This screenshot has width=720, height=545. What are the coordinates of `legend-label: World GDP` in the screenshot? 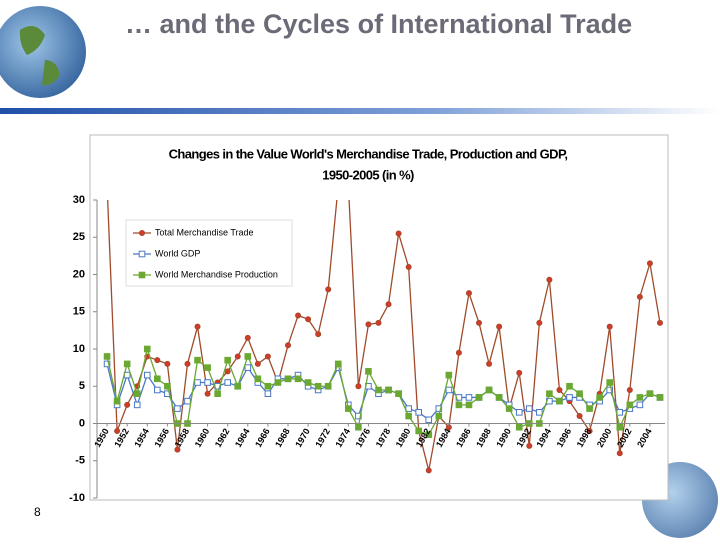 It's located at (177, 253).